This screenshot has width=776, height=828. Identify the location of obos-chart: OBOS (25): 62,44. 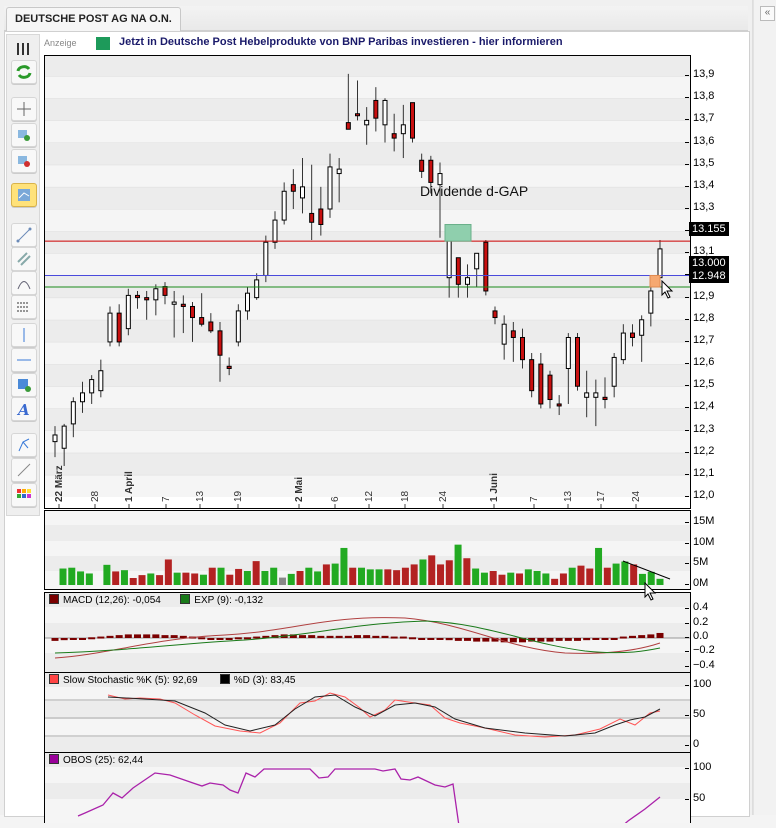
(367, 790).